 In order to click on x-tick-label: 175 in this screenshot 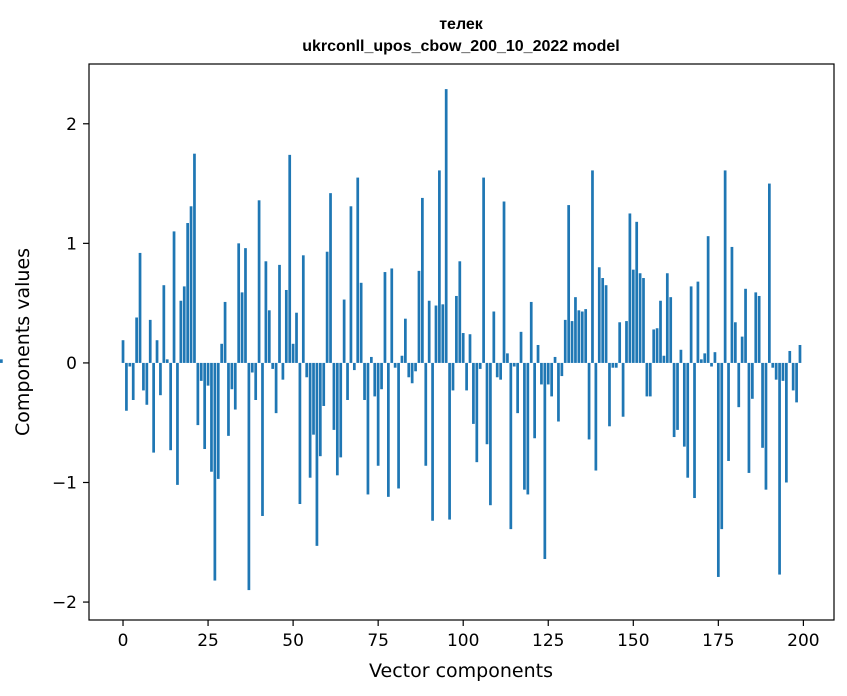, I will do `click(718, 641)`.